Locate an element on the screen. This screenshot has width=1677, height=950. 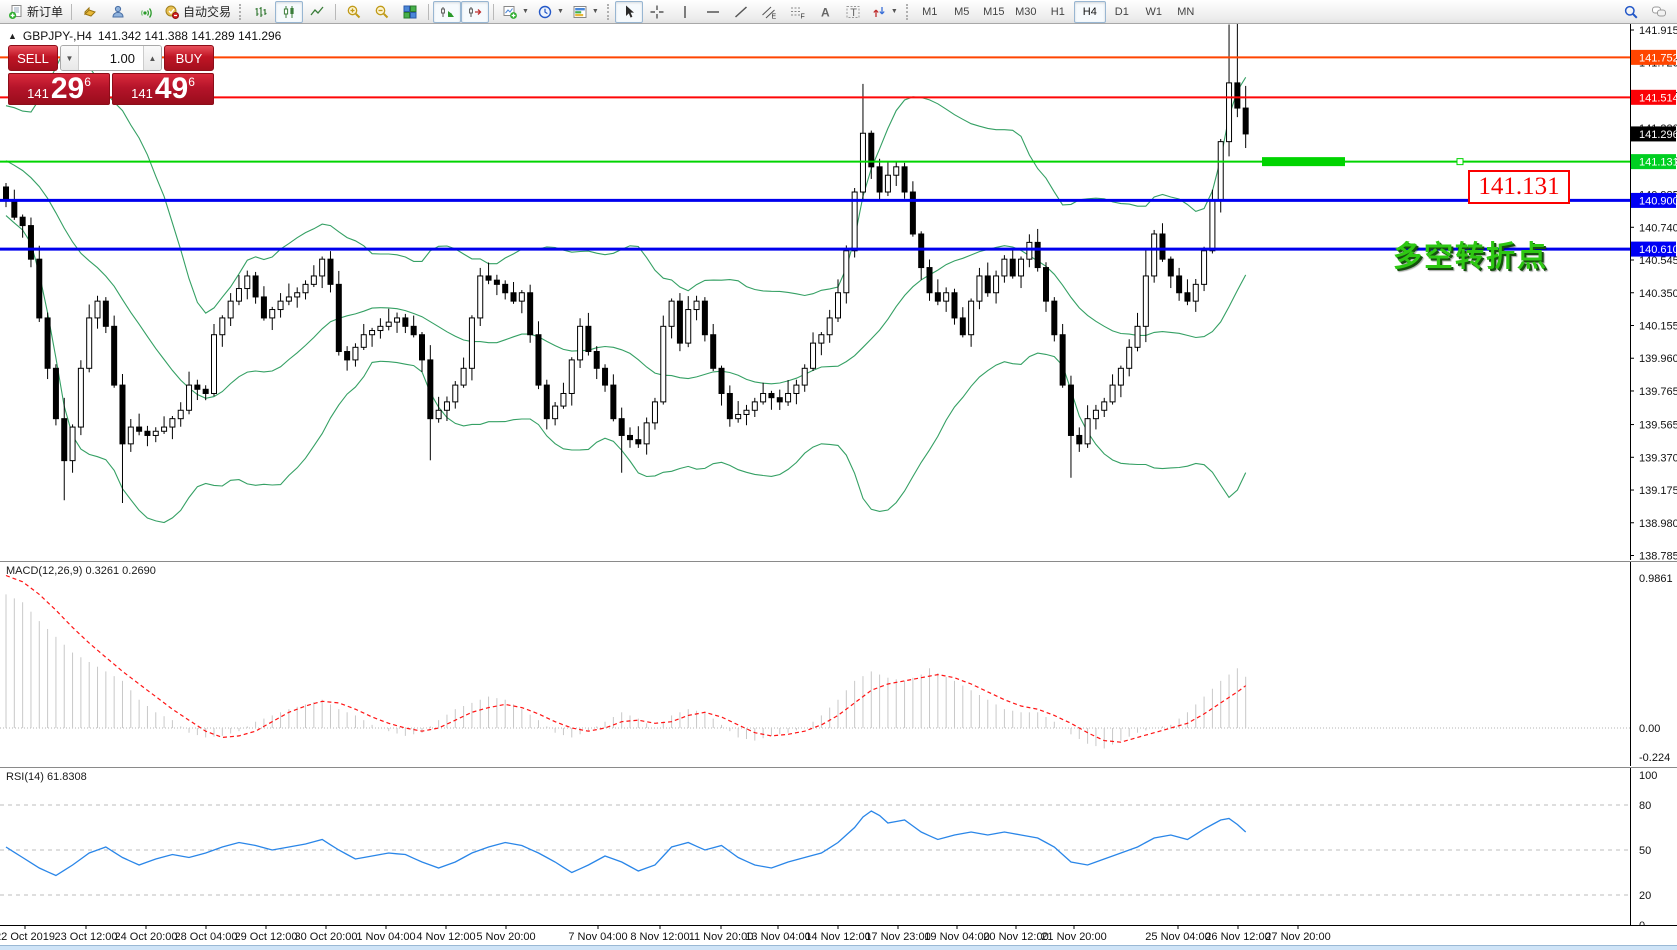
rsi-line is located at coordinates (626, 843).